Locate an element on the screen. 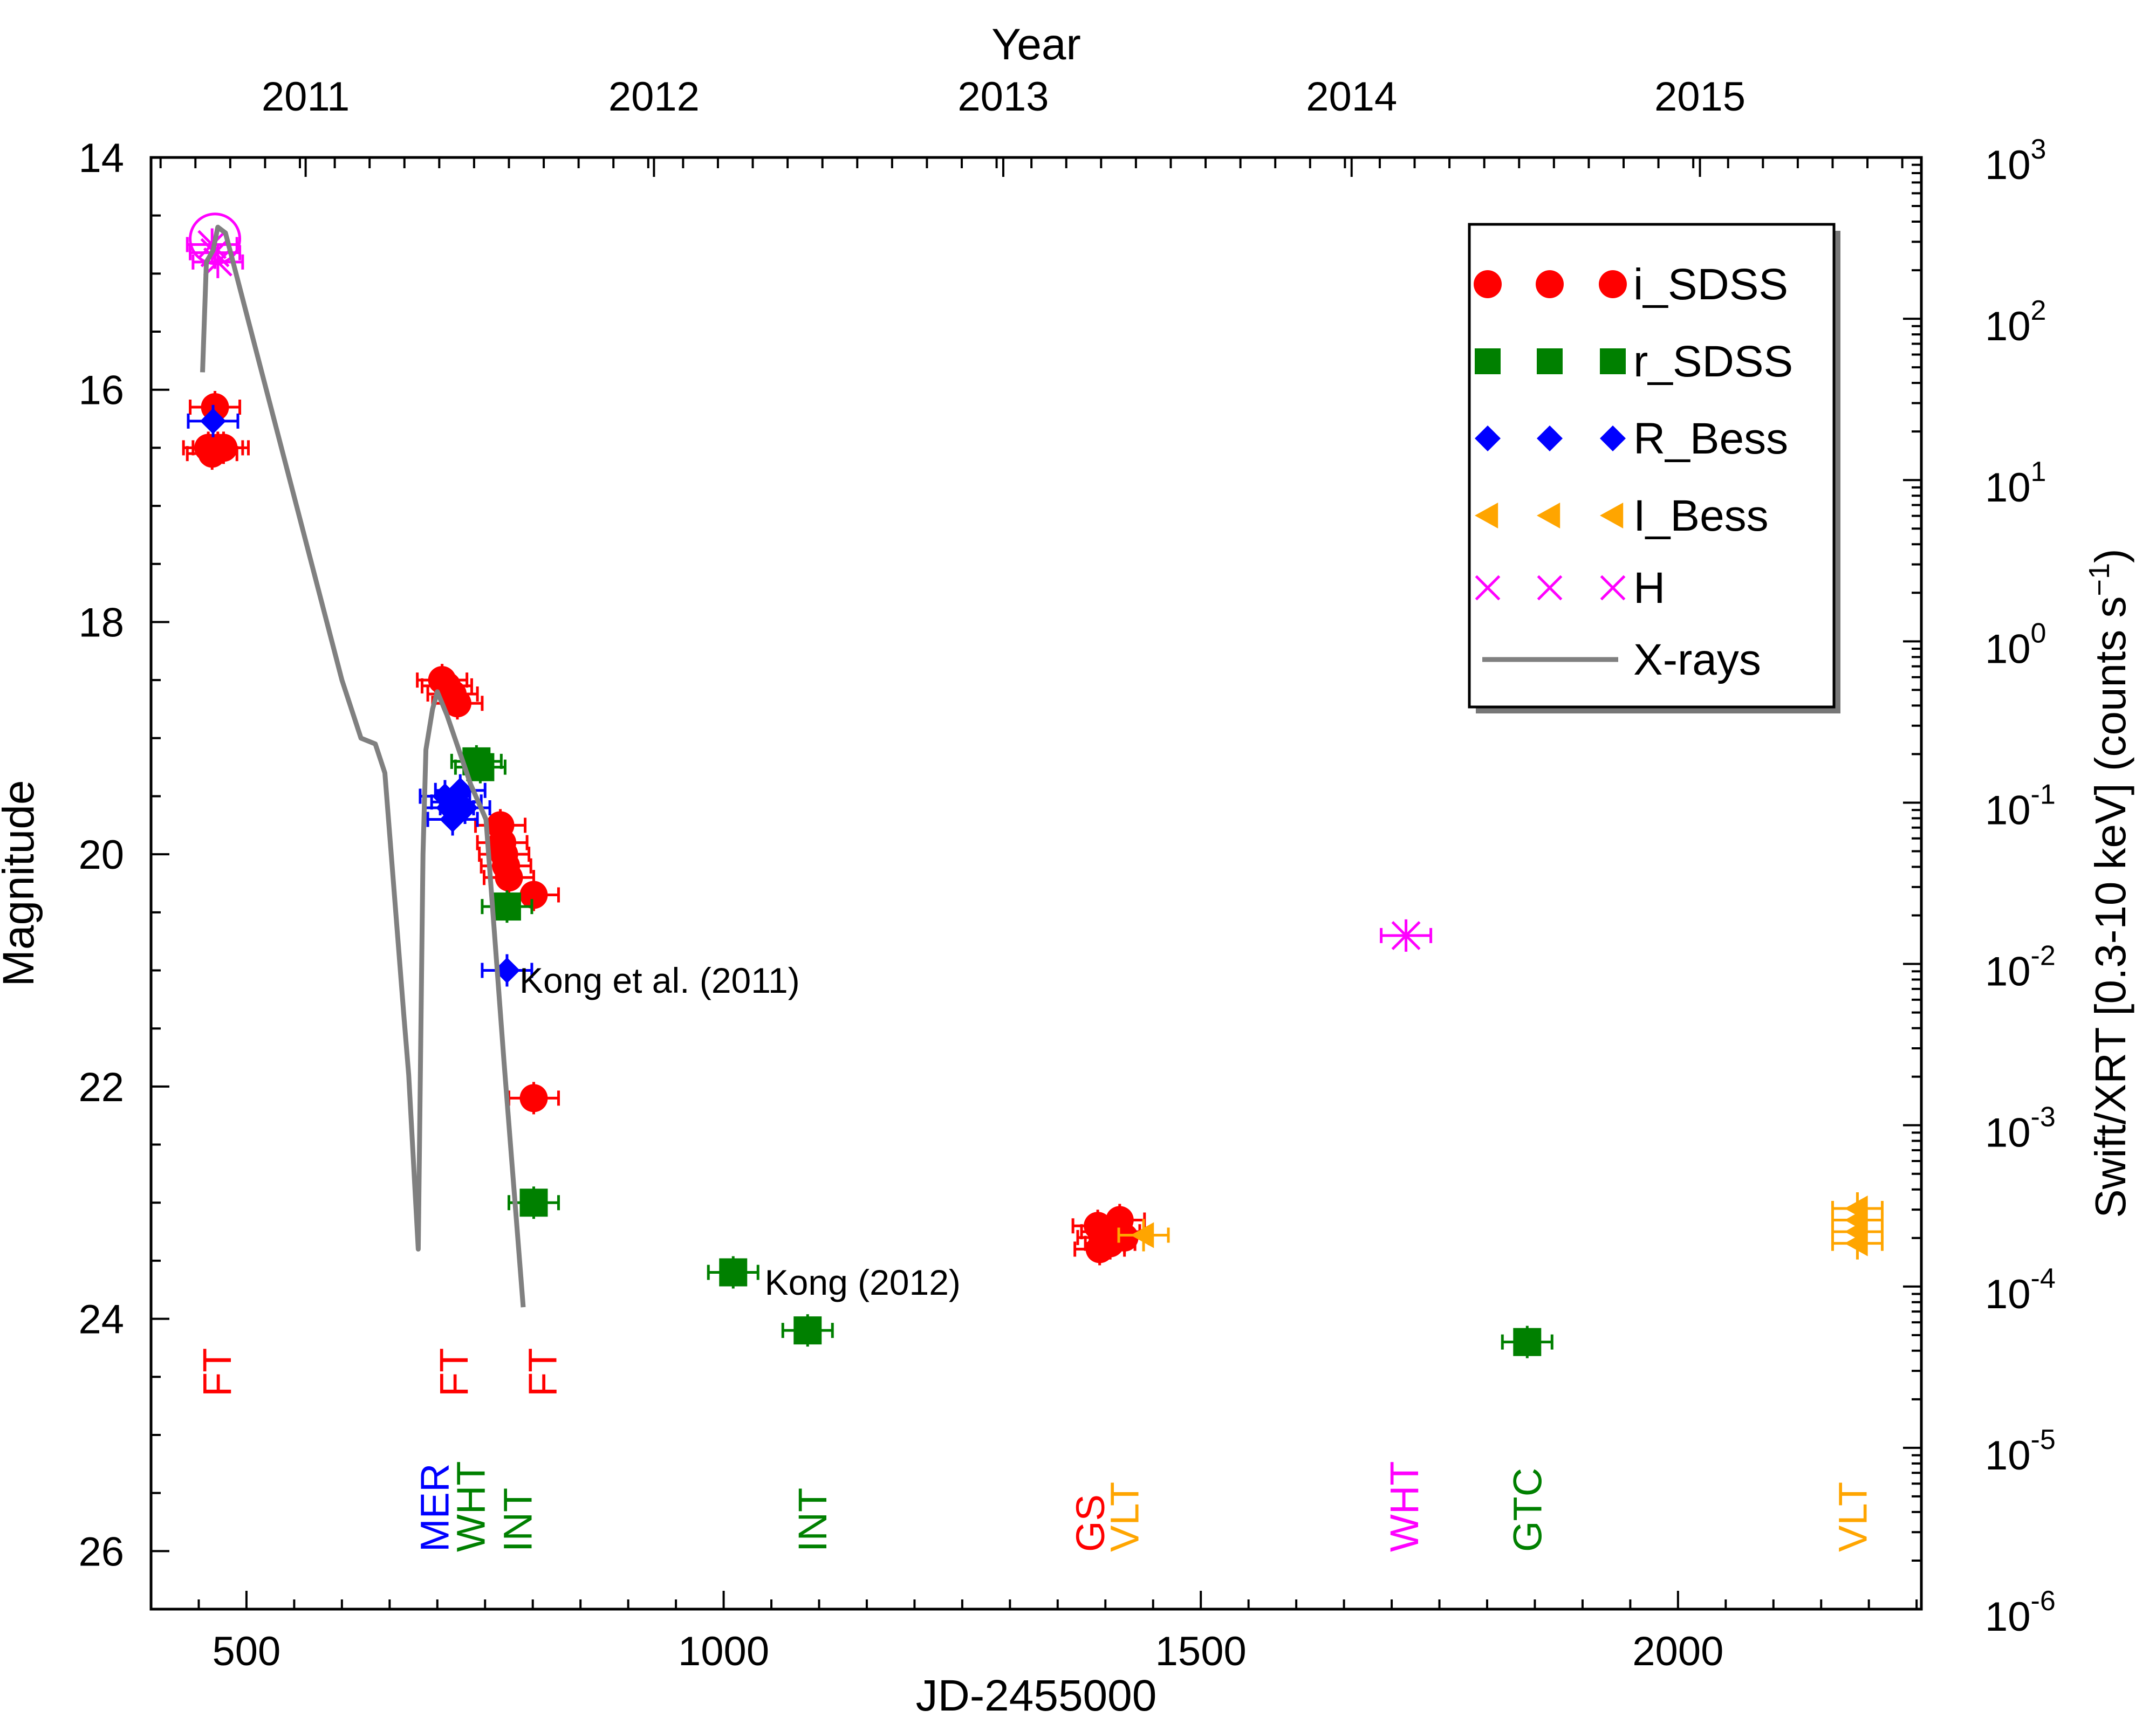 The width and height of the screenshot is (2156, 1724). legend-box is located at coordinates (1652, 466).